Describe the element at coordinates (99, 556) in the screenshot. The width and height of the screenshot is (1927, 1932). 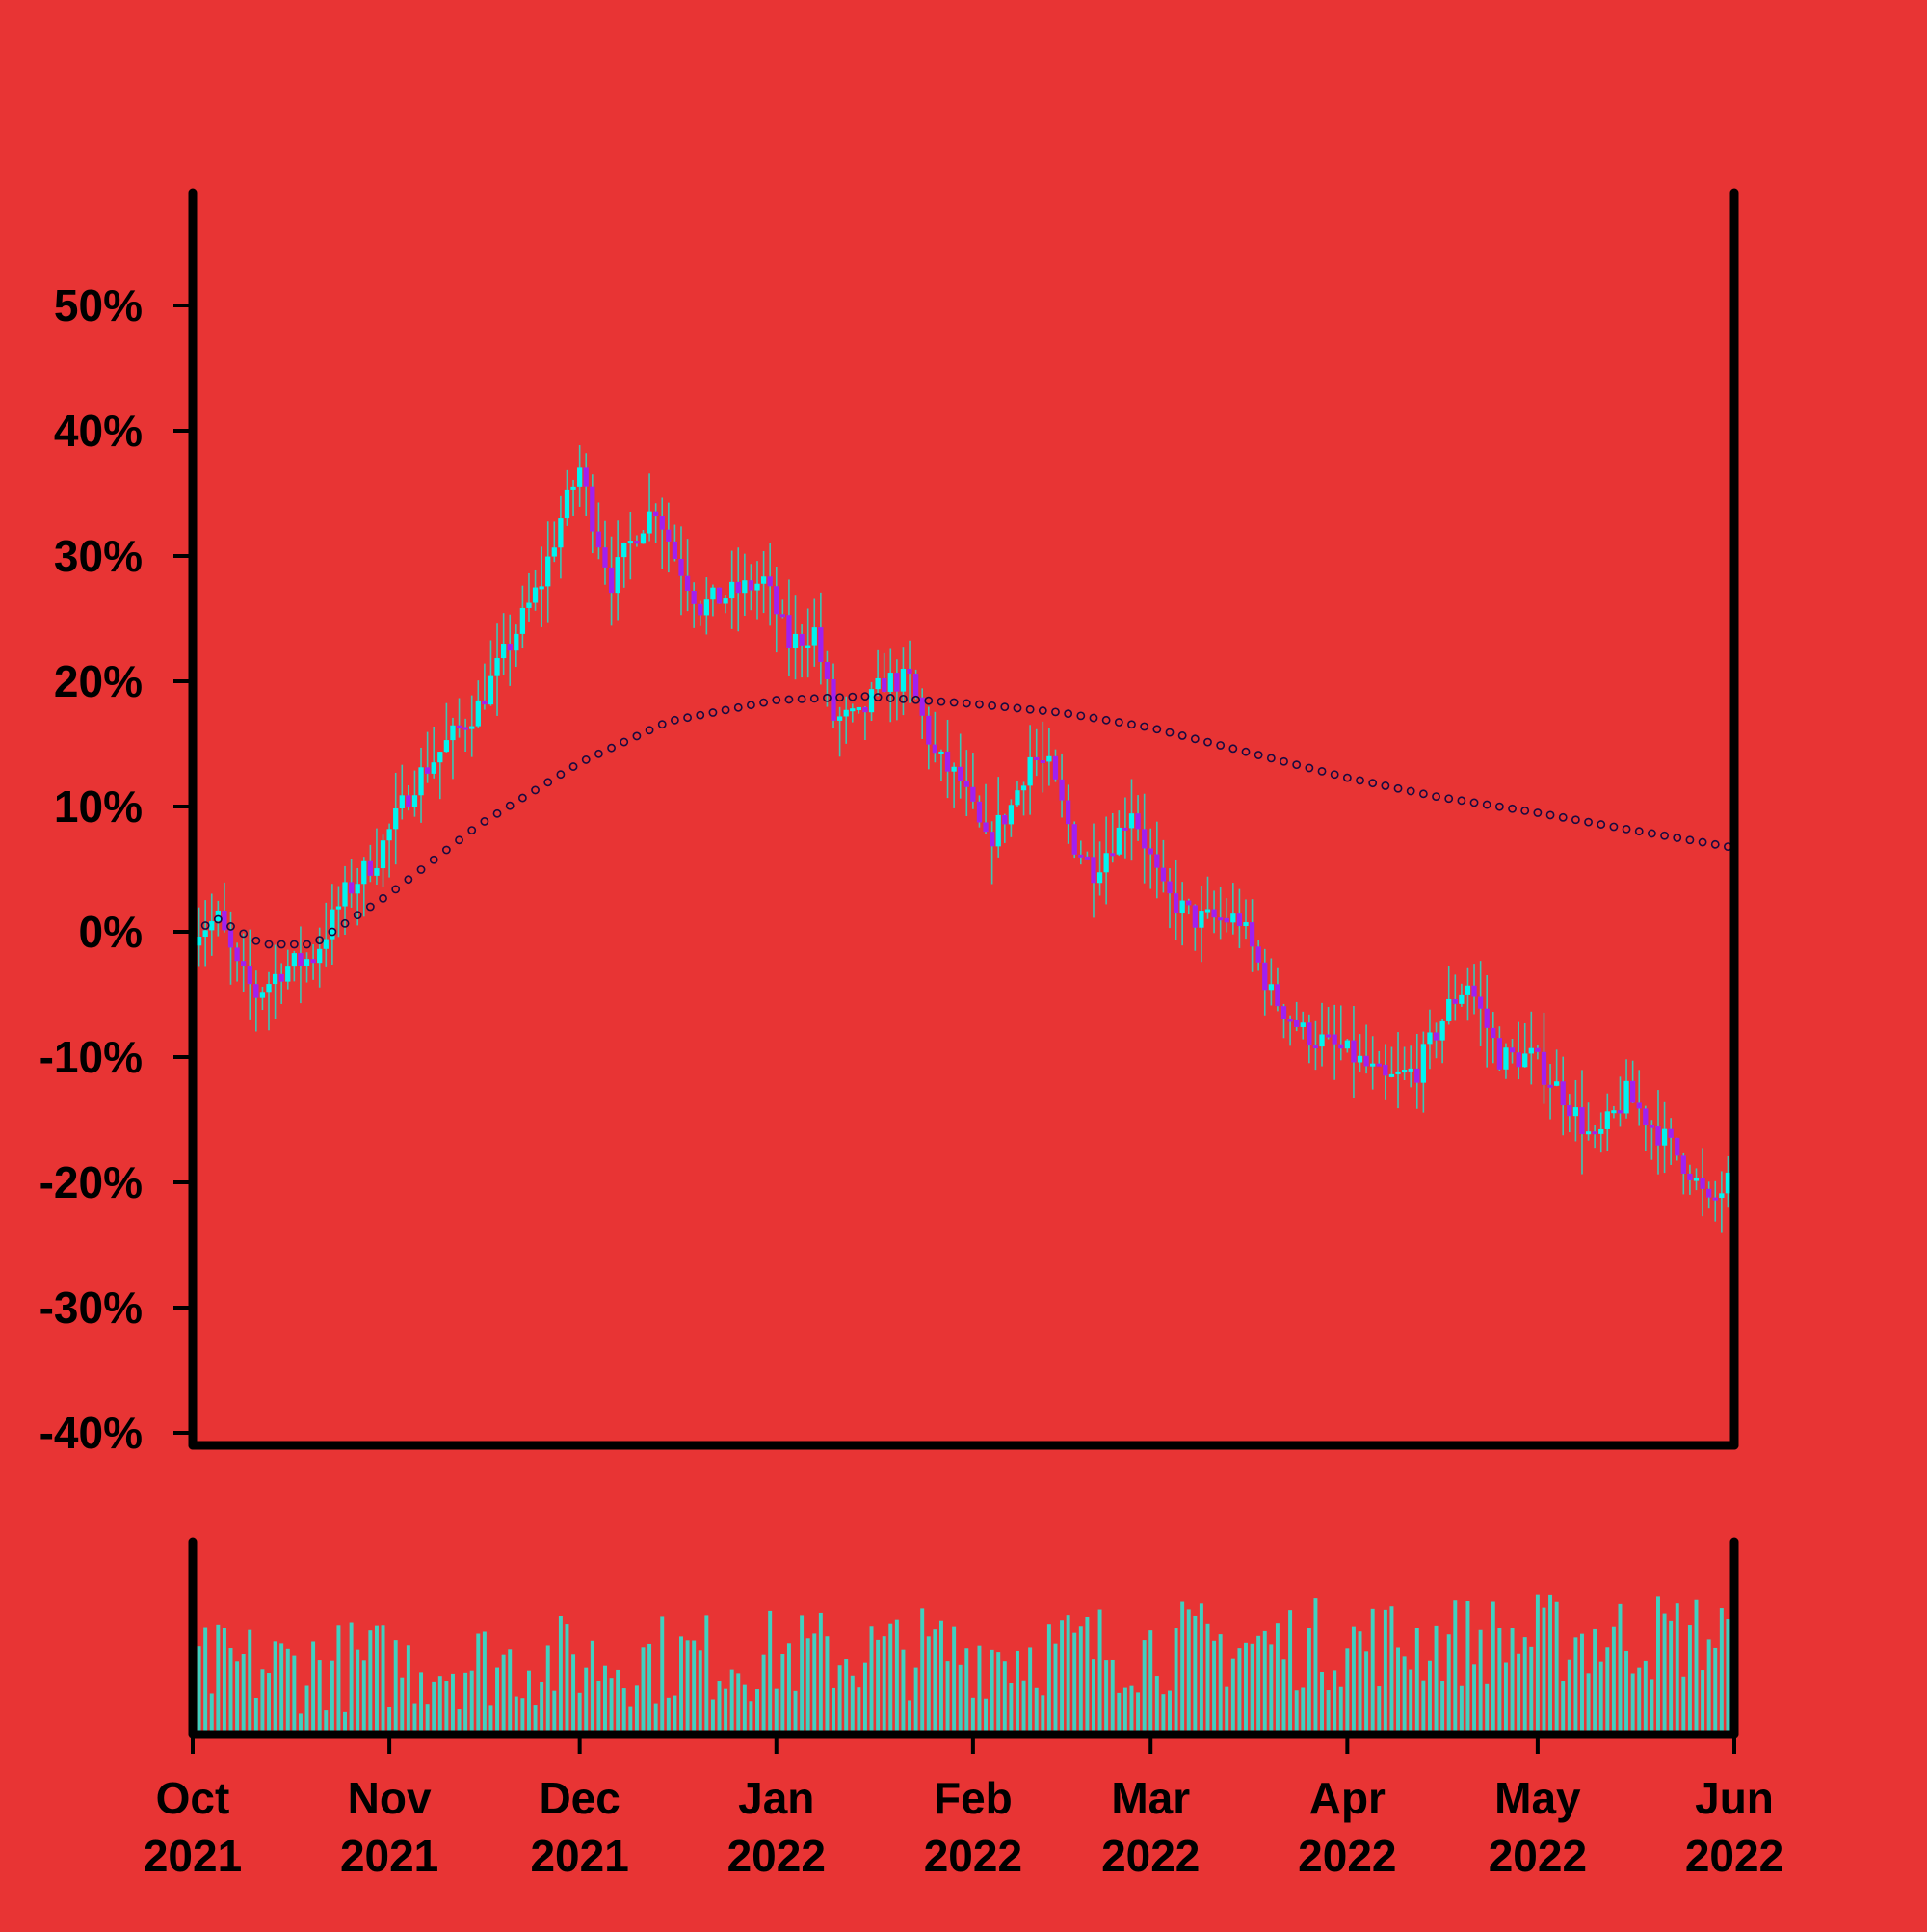
I see `y-tick-label: 30%` at that location.